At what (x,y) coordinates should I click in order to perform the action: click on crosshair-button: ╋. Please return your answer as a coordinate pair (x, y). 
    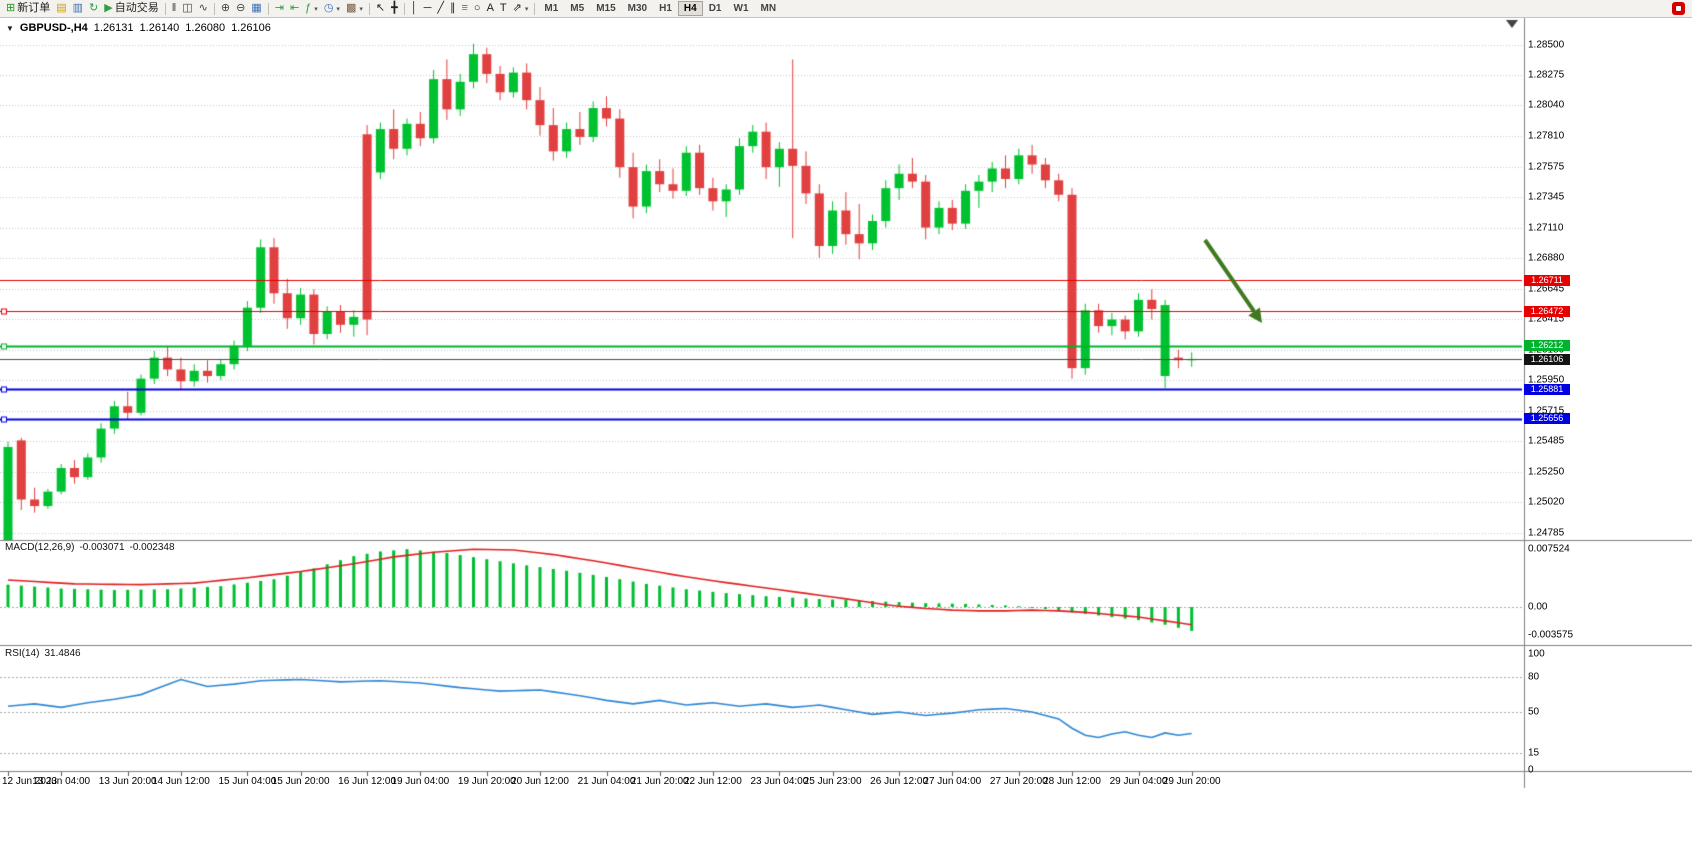
    Looking at the image, I should click on (394, 8).